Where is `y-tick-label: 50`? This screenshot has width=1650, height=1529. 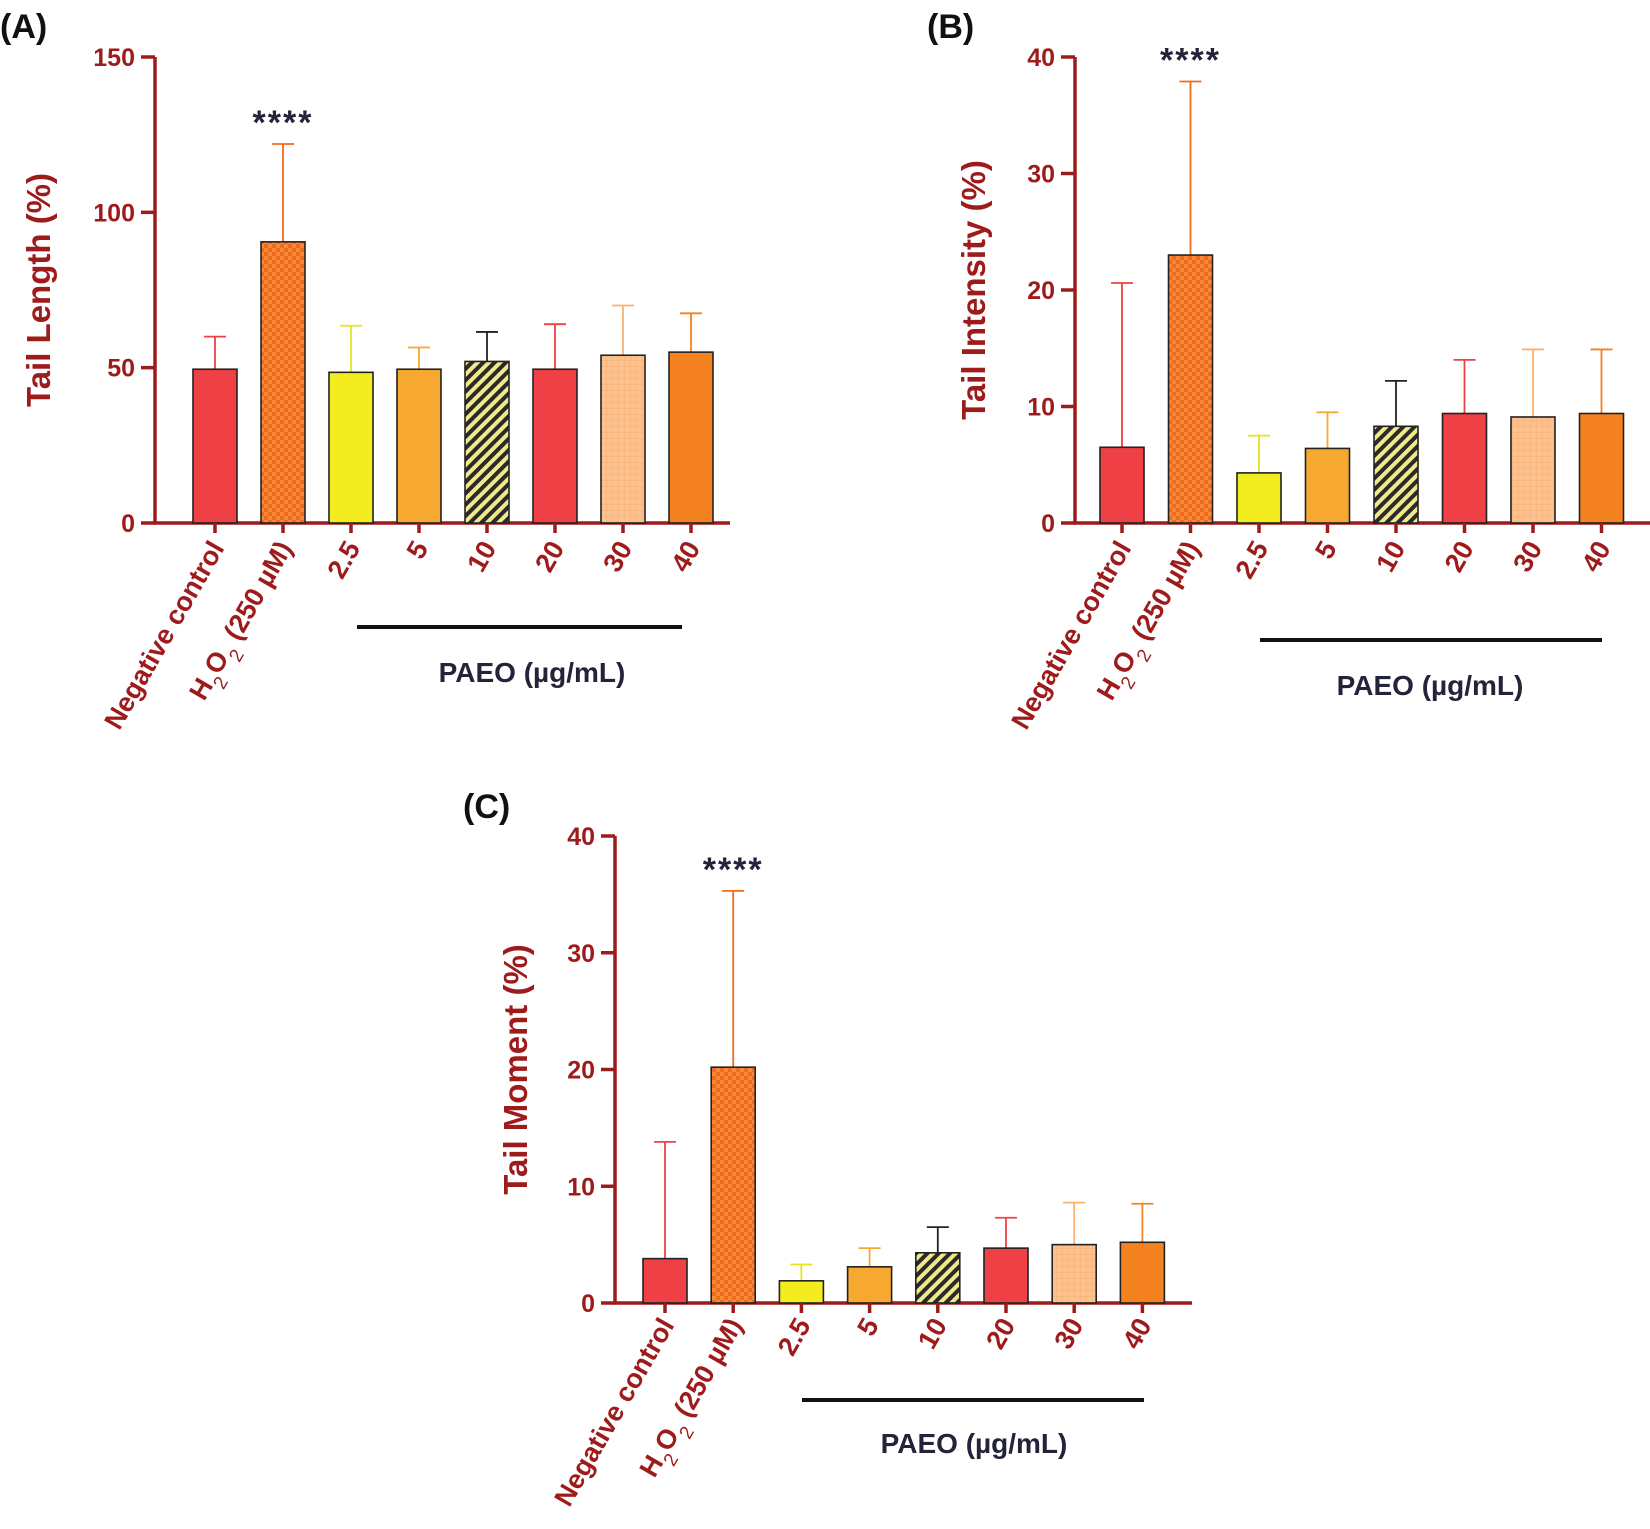
y-tick-label: 50 is located at coordinates (121, 369).